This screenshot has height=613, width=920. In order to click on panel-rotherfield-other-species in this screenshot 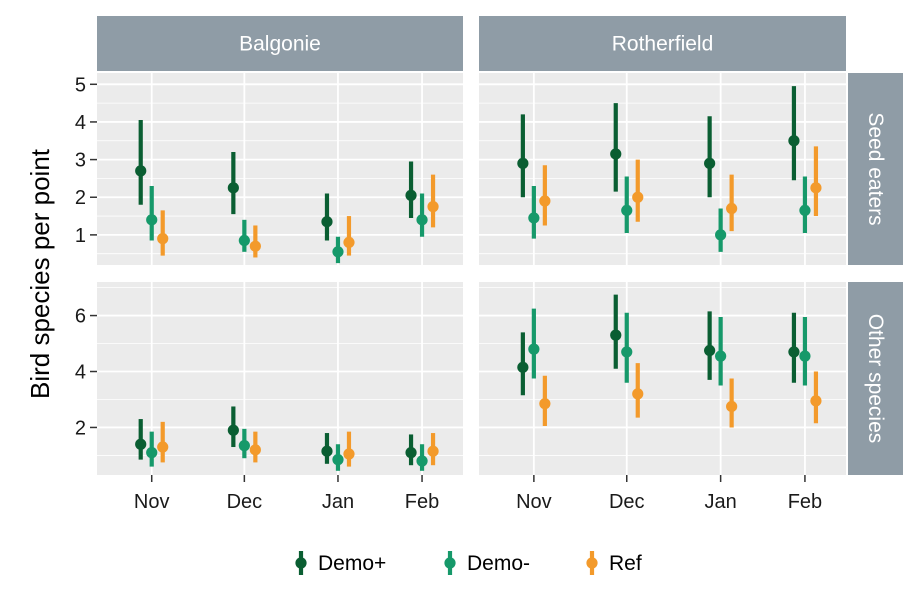, I will do `click(662, 378)`.